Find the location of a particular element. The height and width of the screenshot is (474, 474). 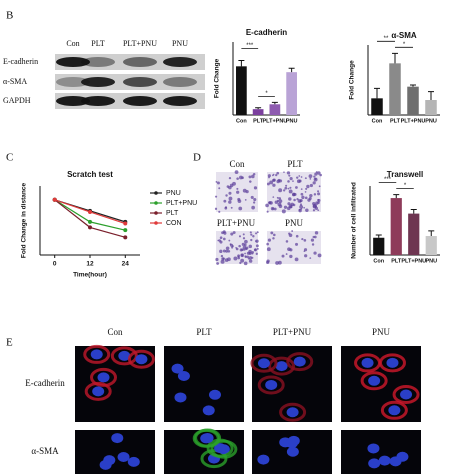

y-axis-label: Number of cell infiltrated is located at coordinates (354, 220).